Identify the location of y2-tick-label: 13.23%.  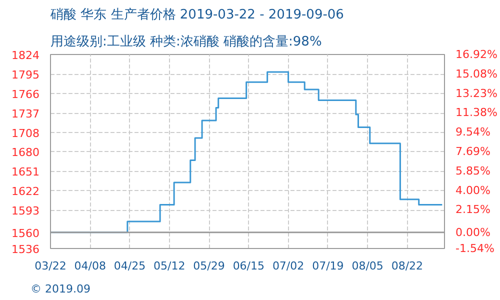
(477, 93).